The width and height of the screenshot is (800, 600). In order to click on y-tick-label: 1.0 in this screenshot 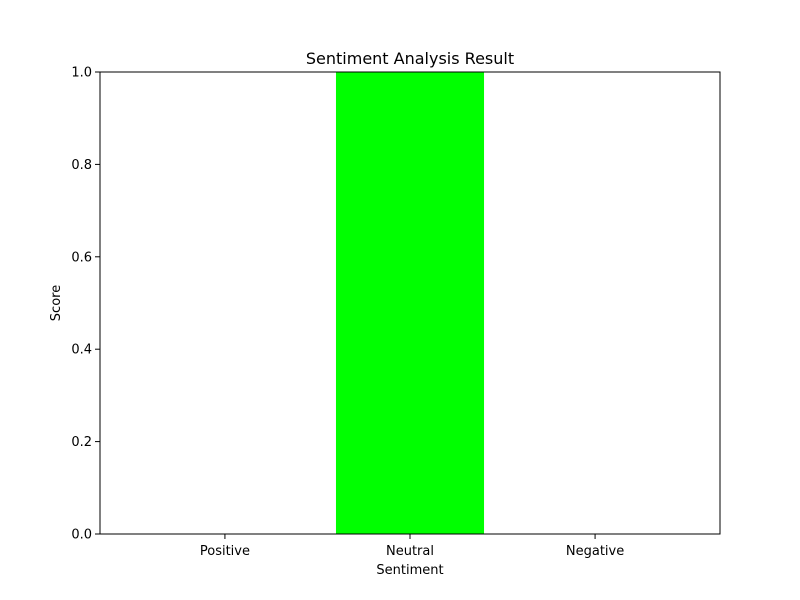, I will do `click(81, 73)`.